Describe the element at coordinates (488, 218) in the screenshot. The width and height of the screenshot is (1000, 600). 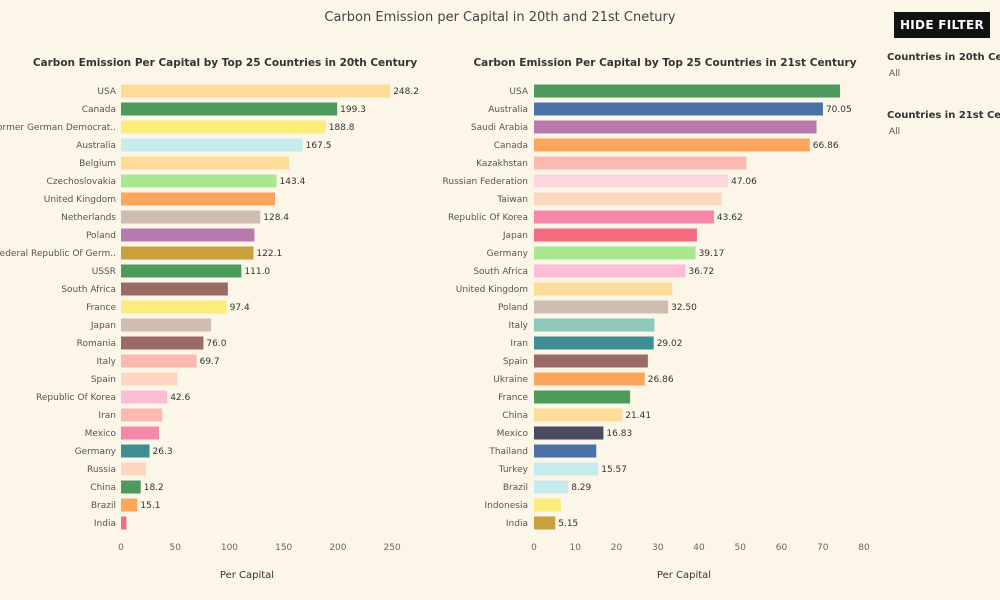
I see `c21-category-label: Republic Of Korea` at that location.